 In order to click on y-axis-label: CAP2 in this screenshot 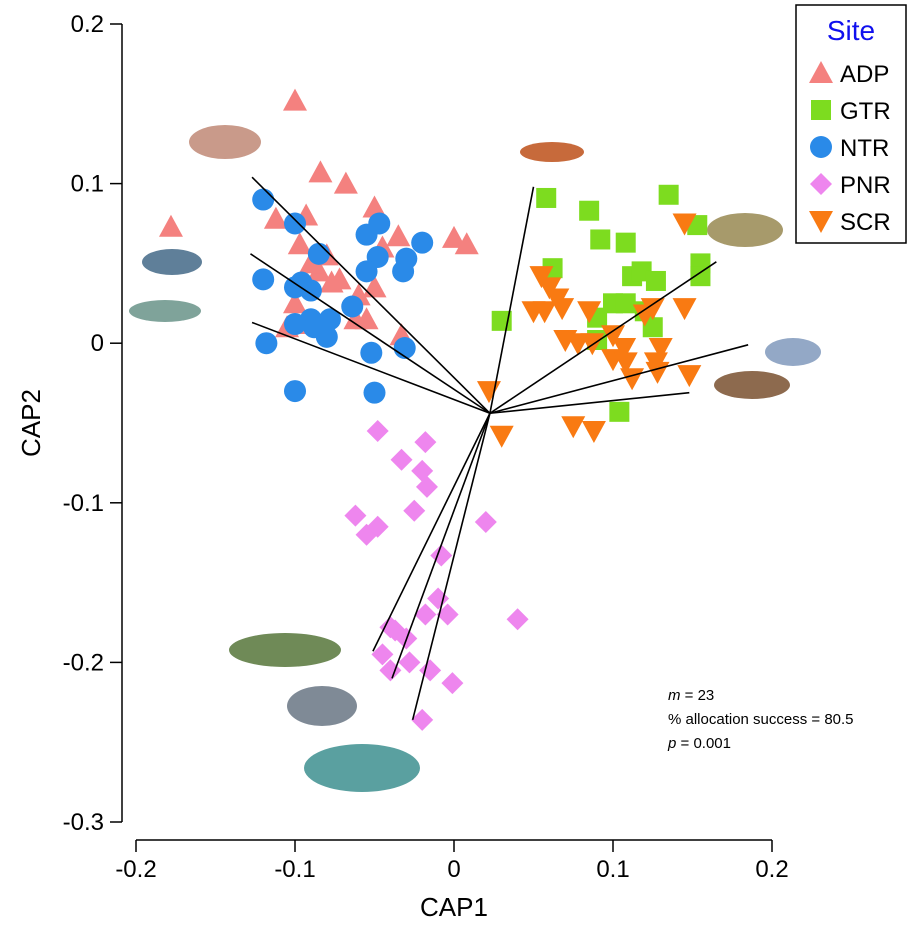, I will do `click(31, 423)`.